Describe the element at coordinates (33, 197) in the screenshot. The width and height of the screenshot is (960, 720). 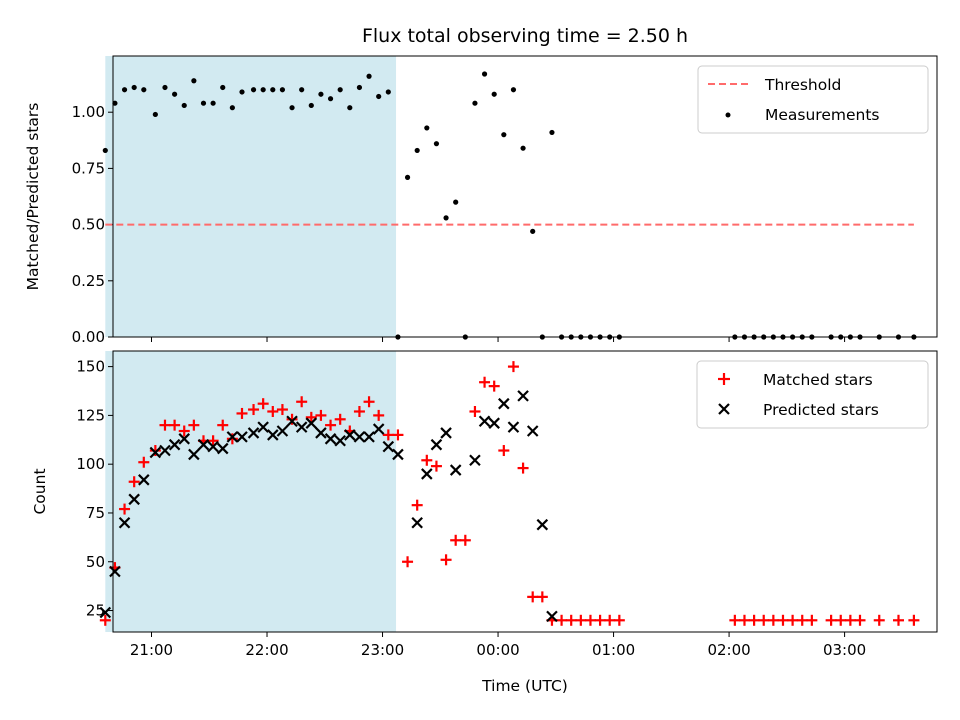
I see `top-y-axis-label: Matched/Predicted stars` at that location.